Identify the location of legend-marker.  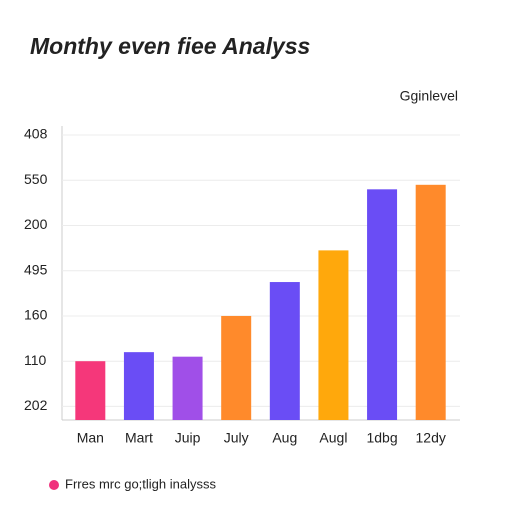
(54, 485).